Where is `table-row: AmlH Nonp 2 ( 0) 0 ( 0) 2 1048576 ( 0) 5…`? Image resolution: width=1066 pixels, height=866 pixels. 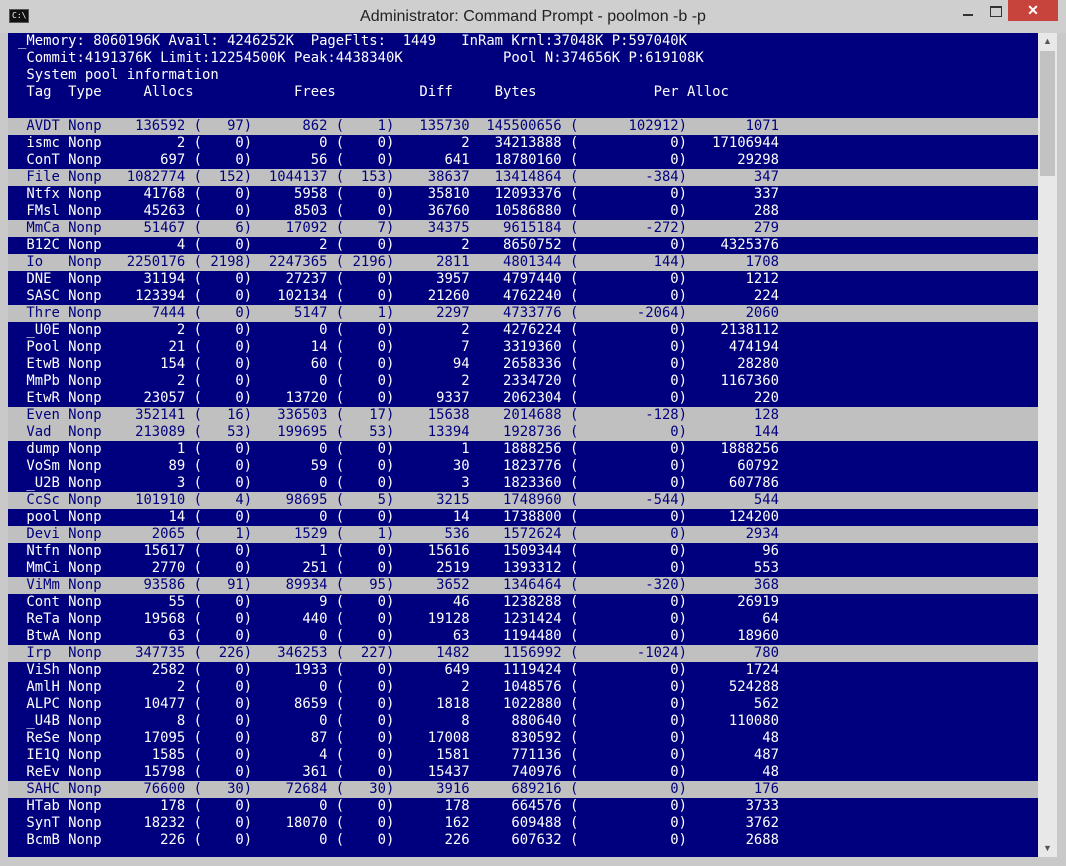 table-row: AmlH Nonp 2 ( 0) 0 ( 0) 2 1048576 ( 0) 5… is located at coordinates (399, 687).